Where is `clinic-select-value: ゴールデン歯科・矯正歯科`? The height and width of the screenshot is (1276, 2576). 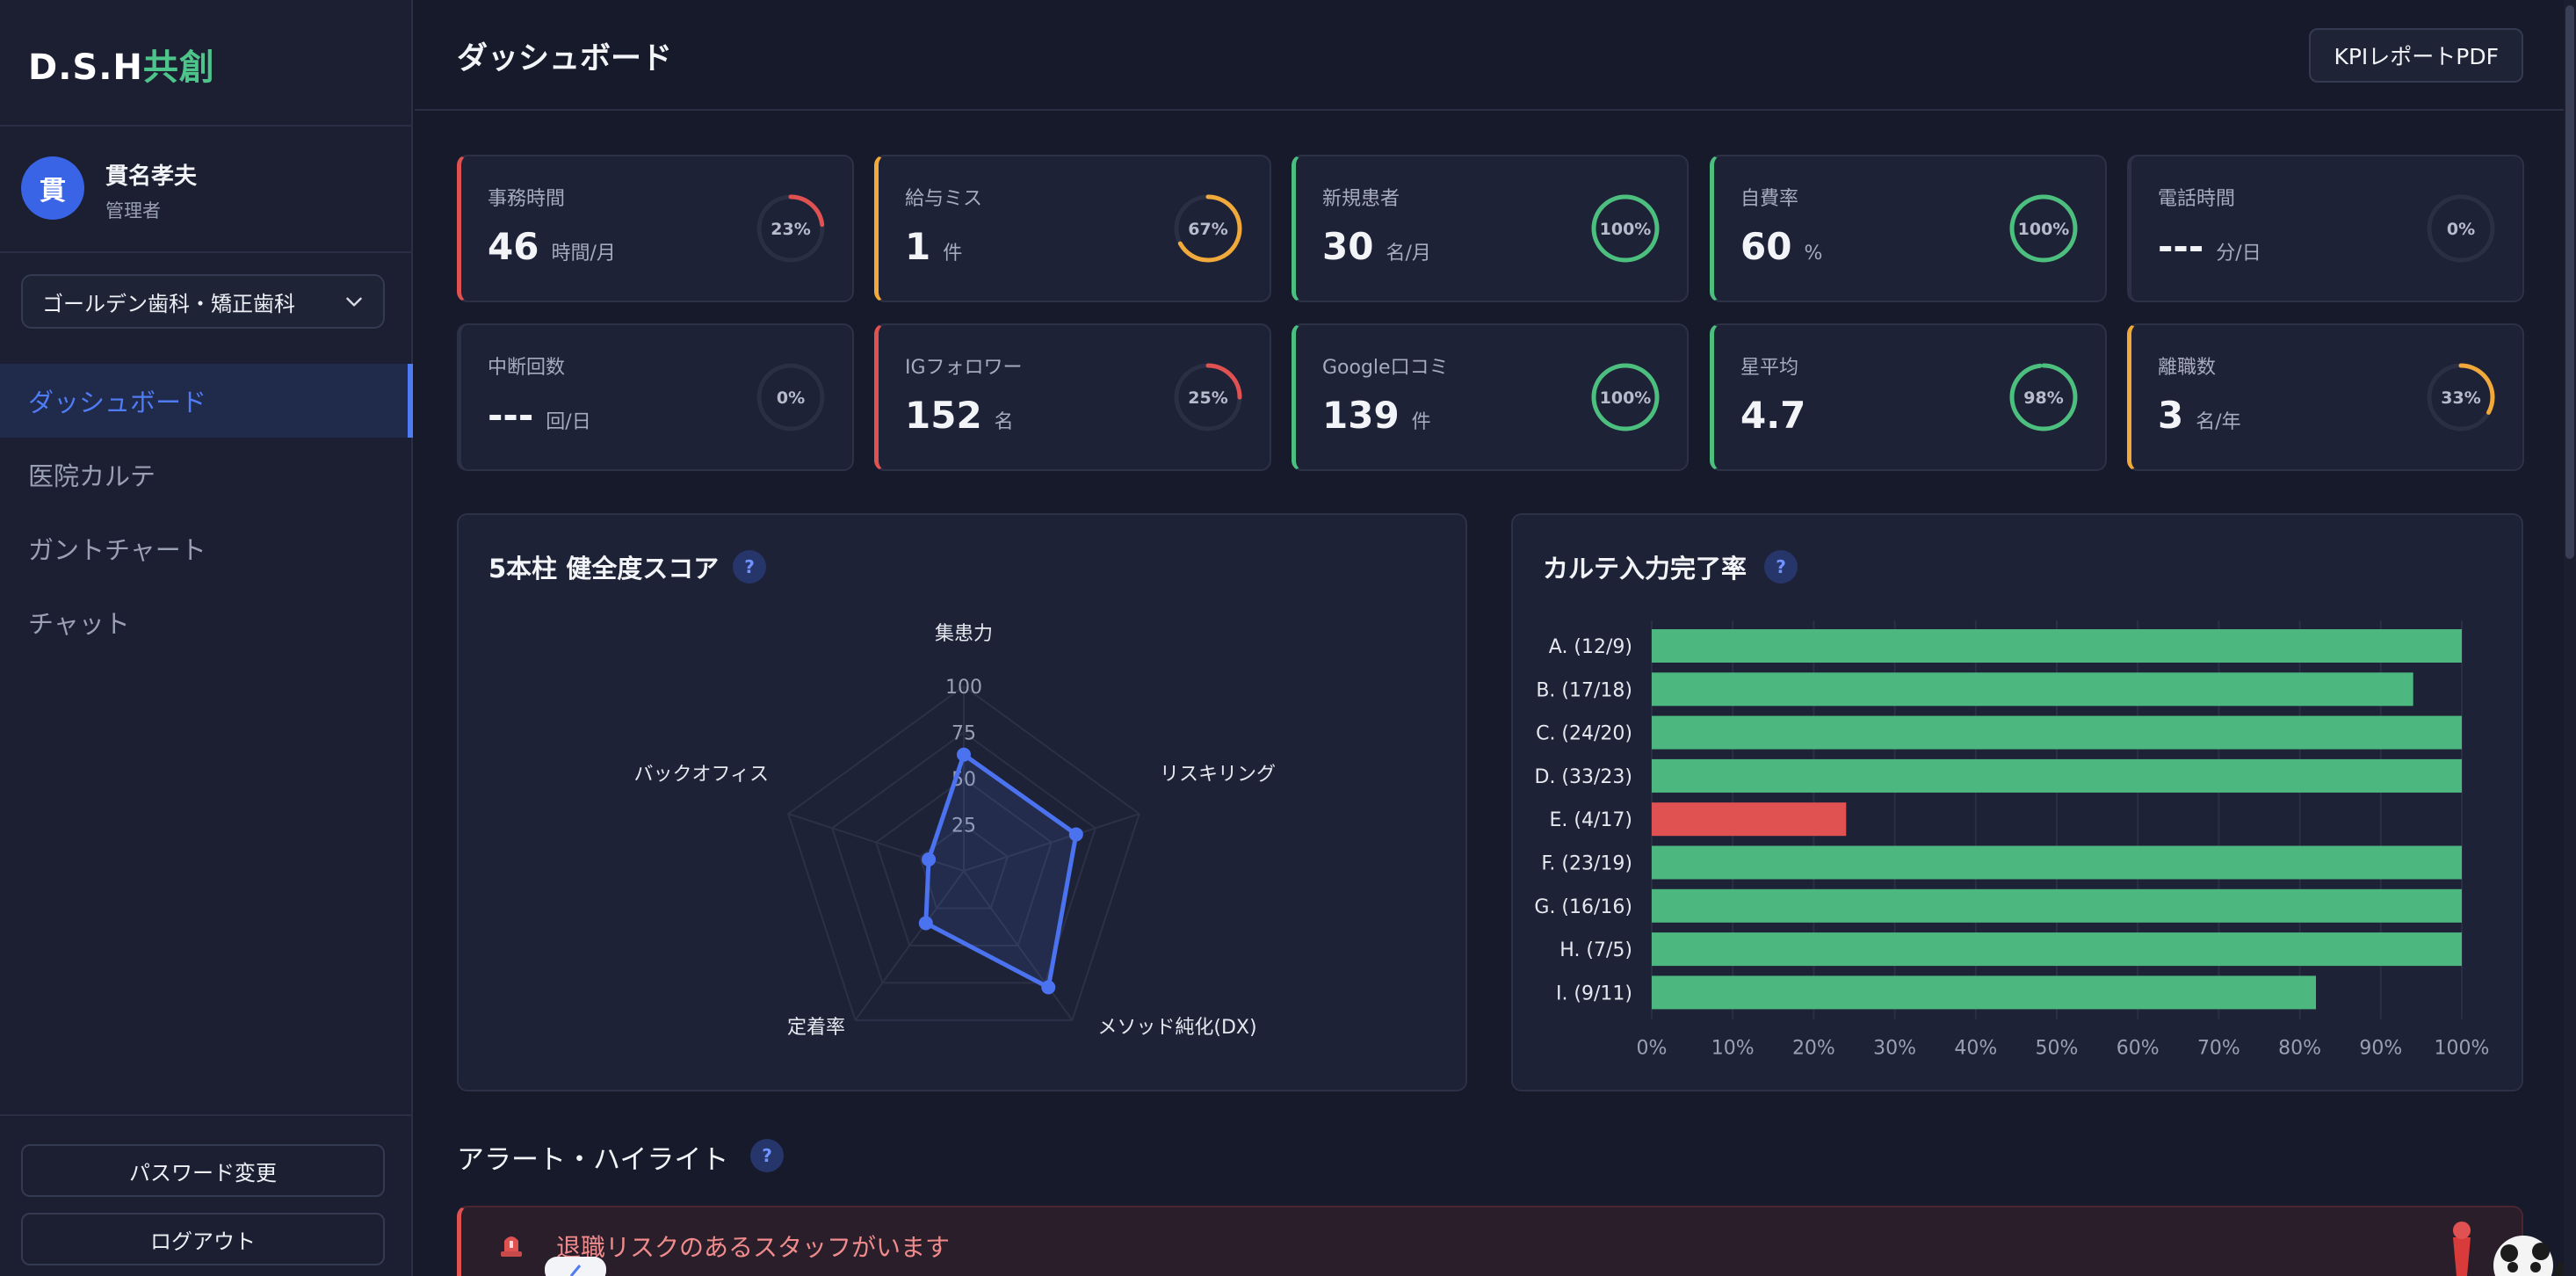 clinic-select-value: ゴールデン歯科・矯正歯科 is located at coordinates (168, 303).